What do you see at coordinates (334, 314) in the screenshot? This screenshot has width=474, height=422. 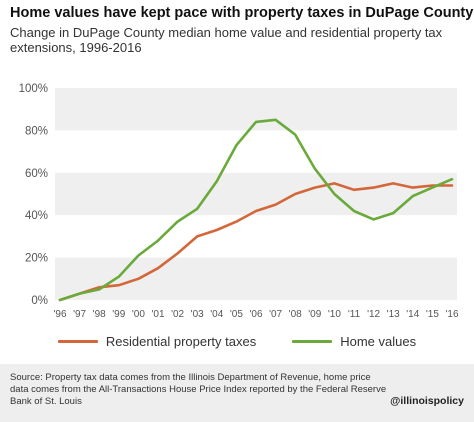 I see `x-tick-label: '10` at bounding box center [334, 314].